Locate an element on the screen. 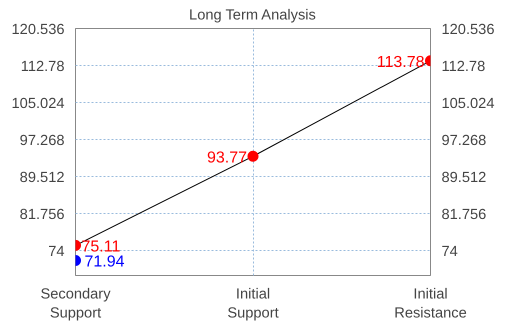  data-label: 93.77 is located at coordinates (227, 157).